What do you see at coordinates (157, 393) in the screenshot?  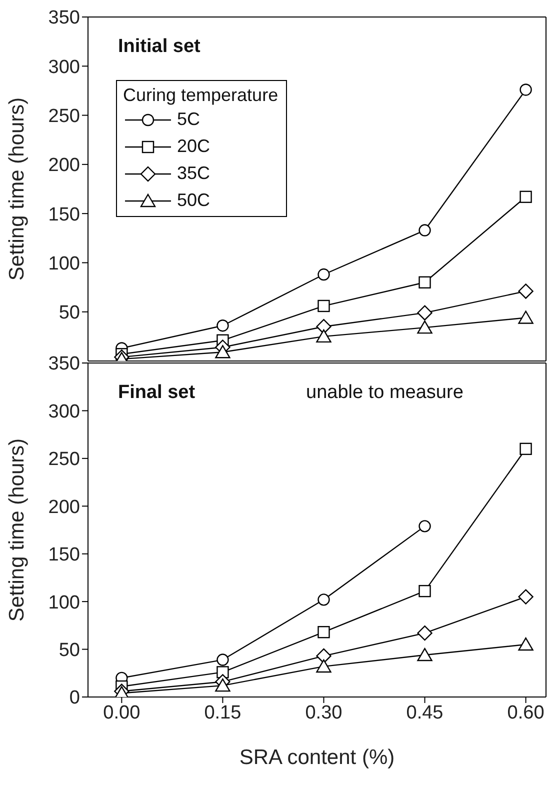 I see `text: Final set` at bounding box center [157, 393].